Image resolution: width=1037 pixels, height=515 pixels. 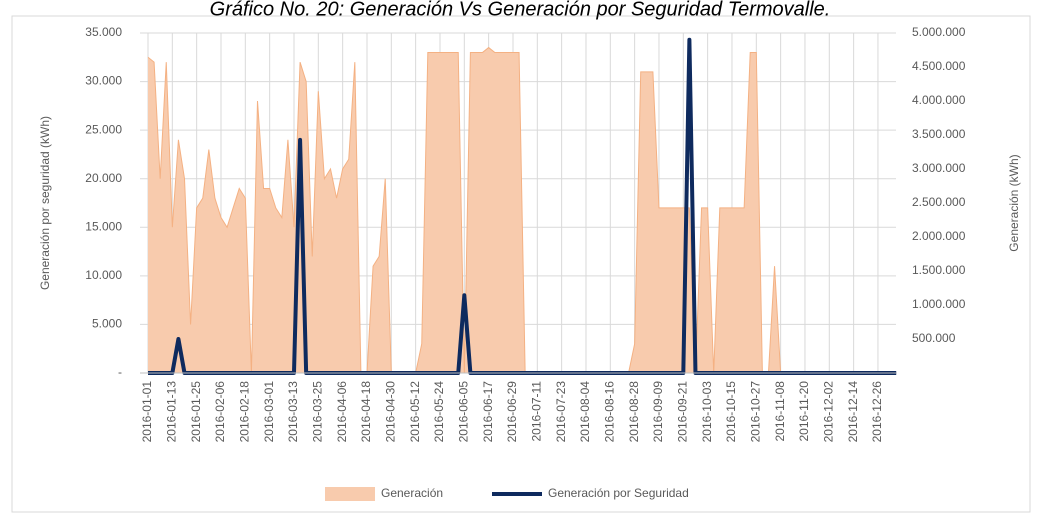 I want to click on y2-tick-label: 5.000.000, so click(x=939, y=32).